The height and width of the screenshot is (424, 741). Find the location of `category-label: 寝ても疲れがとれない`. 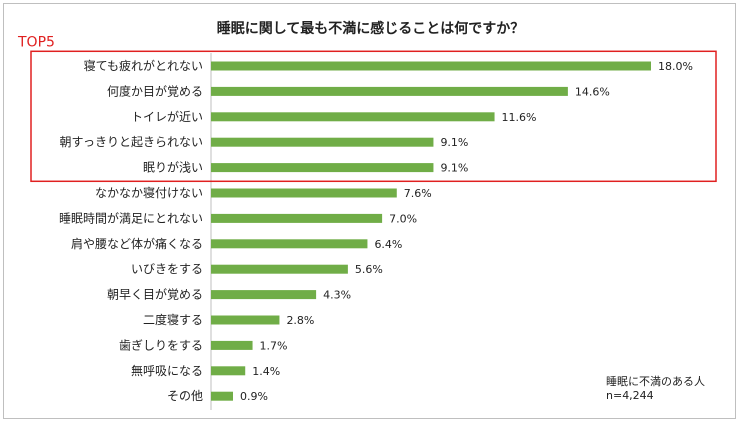

category-label: 寝ても疲れがとれない is located at coordinates (143, 65).